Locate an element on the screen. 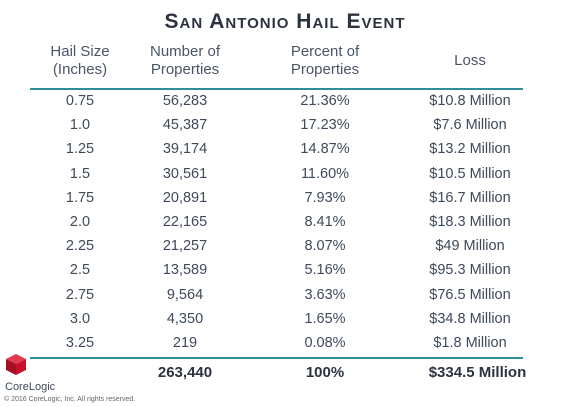  table-cell: $10.8 Million is located at coordinates (470, 101).